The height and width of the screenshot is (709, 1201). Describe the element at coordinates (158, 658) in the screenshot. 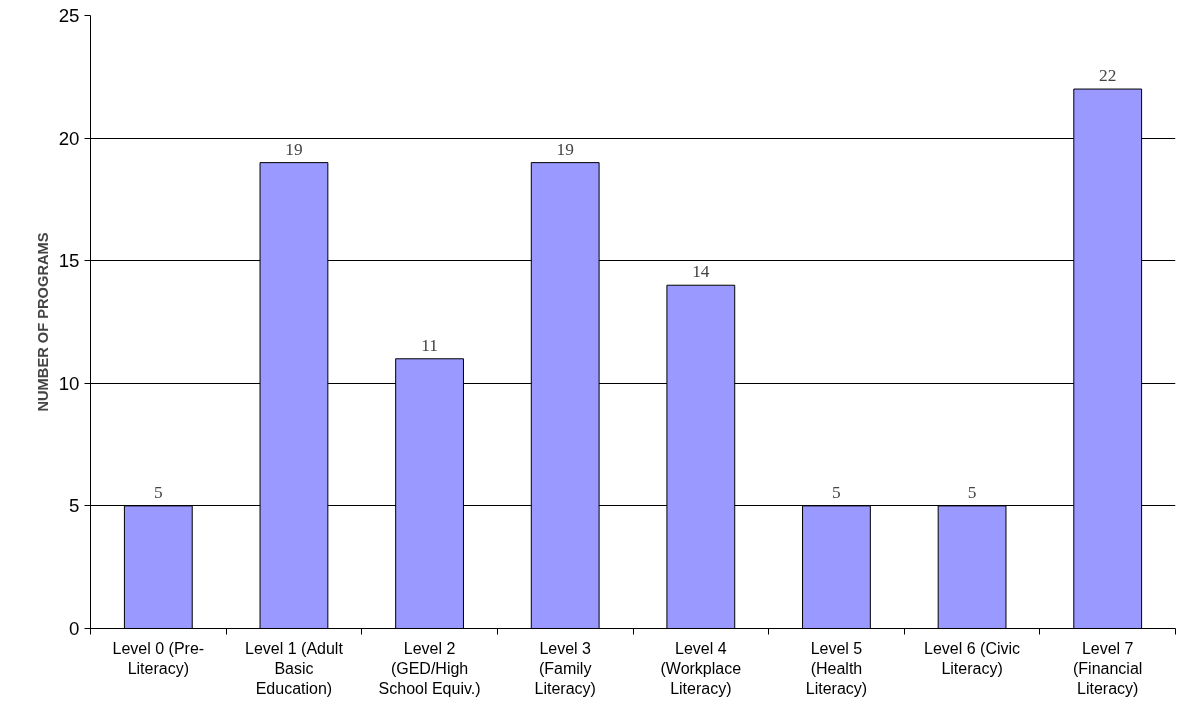

I see `x-tick-label: Level 0 (Pre-Literacy)` at that location.